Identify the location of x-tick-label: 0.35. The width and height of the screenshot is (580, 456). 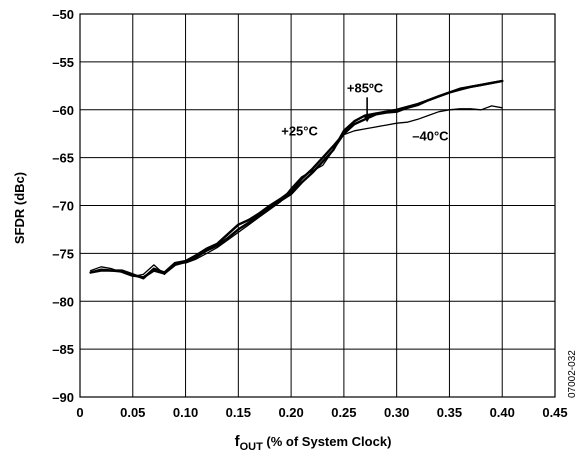
(449, 412).